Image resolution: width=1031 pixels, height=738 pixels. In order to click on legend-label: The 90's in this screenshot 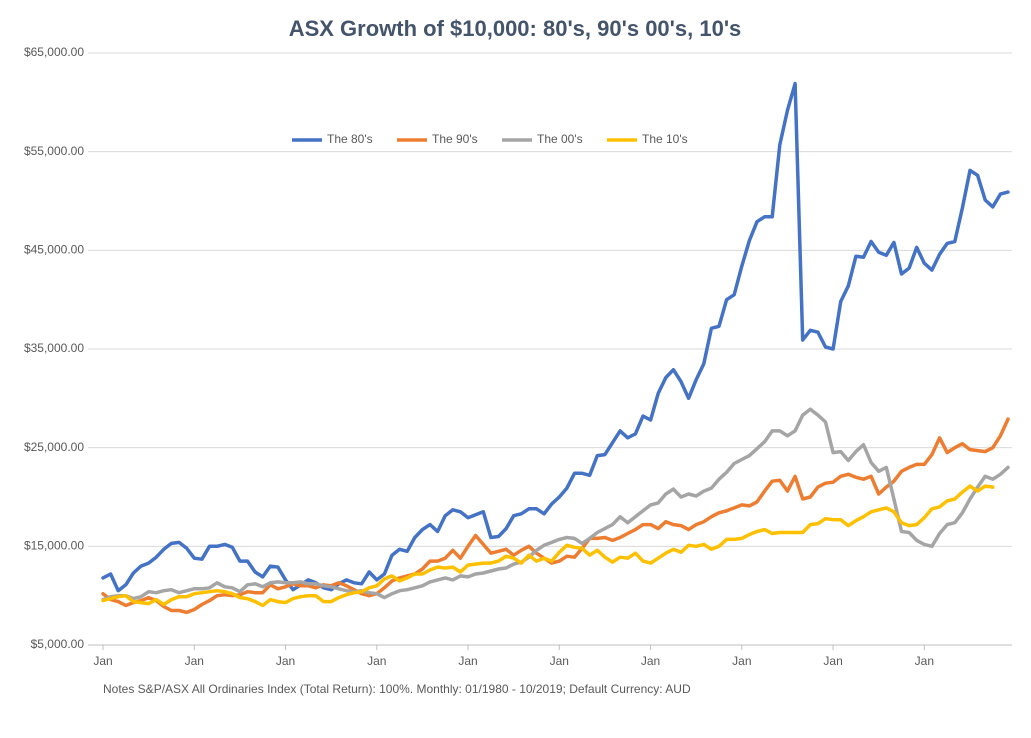, I will do `click(455, 139)`.